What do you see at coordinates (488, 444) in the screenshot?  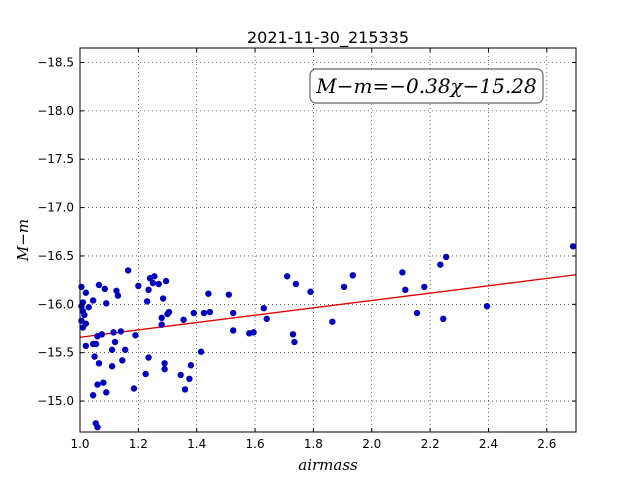 I see `x-tick-label: 2.4` at bounding box center [488, 444].